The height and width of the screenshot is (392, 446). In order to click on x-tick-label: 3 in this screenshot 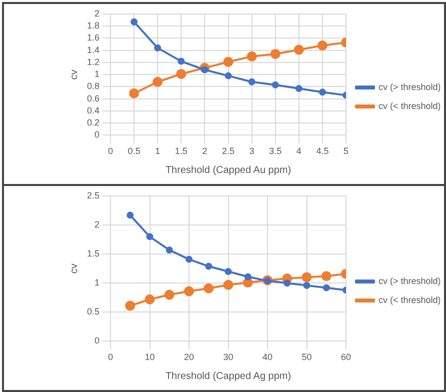, I will do `click(251, 151)`.